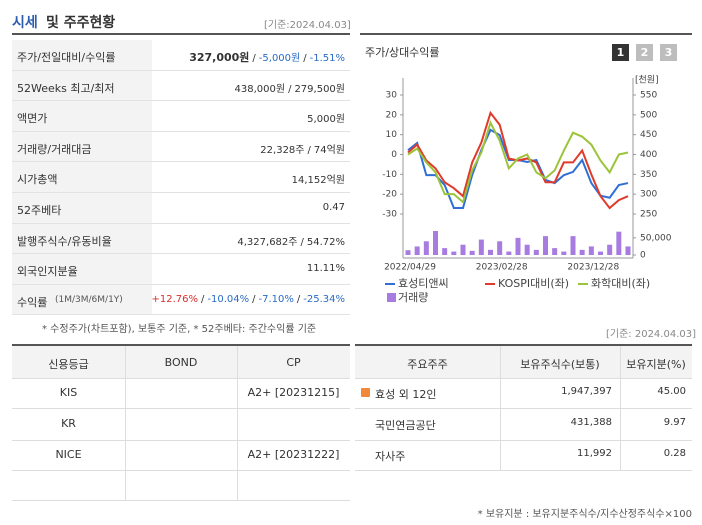 The height and width of the screenshot is (525, 702). What do you see at coordinates (68, 392) in the screenshot?
I see `agency: KIS` at bounding box center [68, 392].